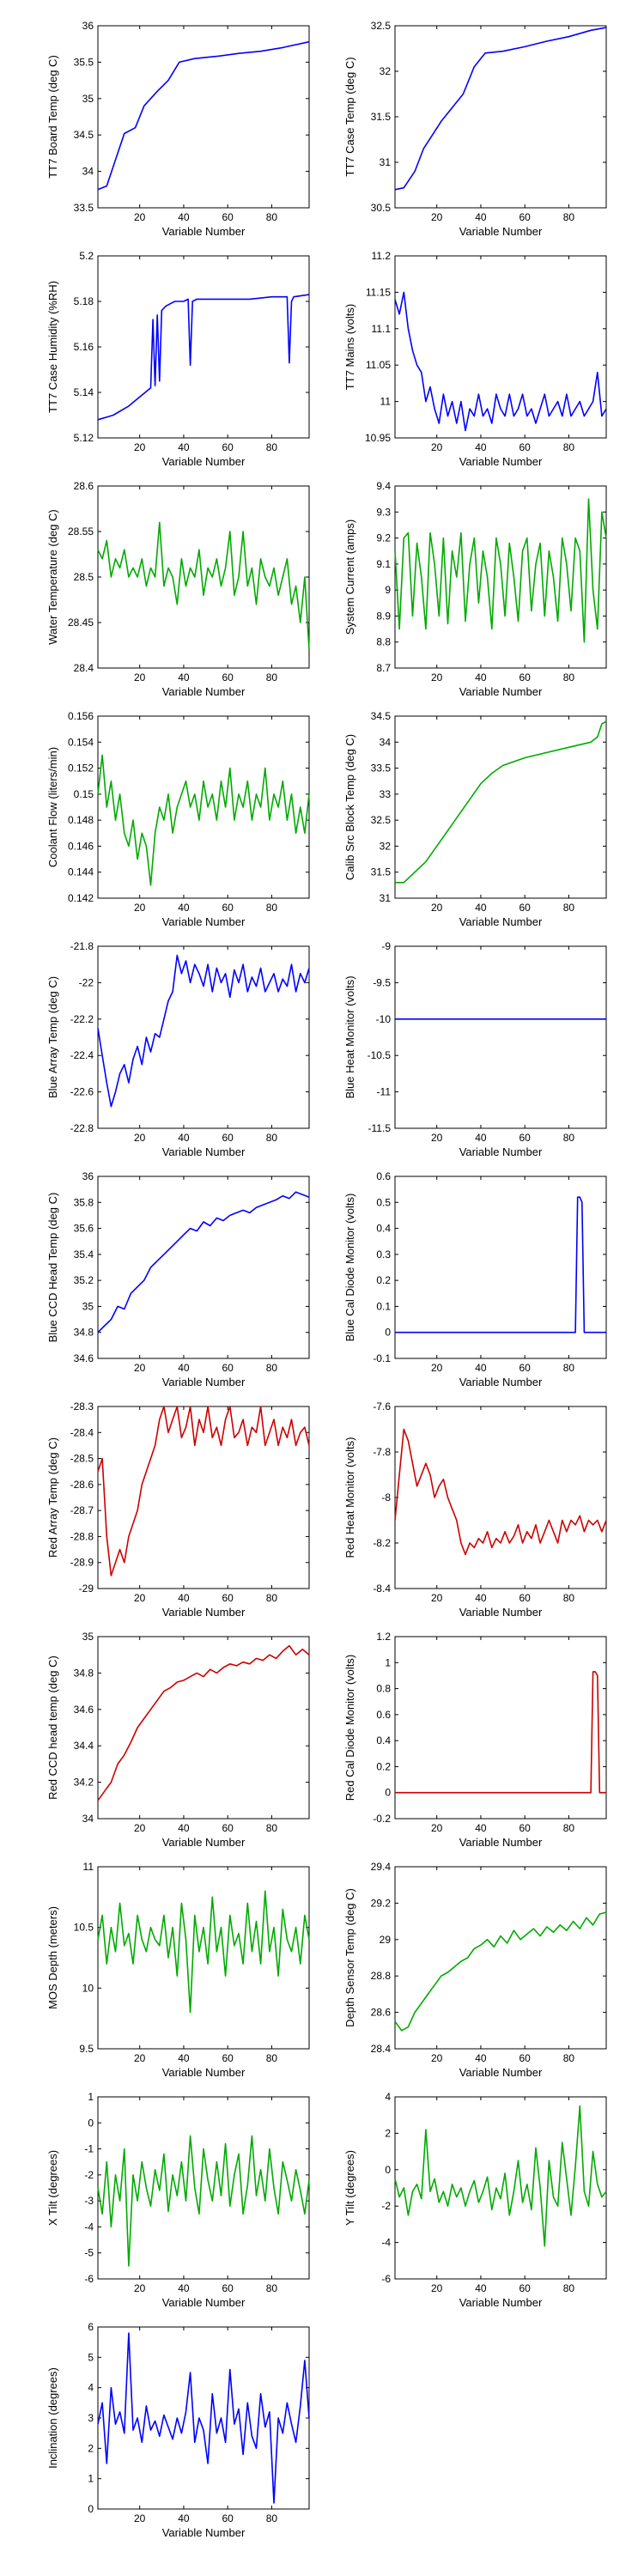 This screenshot has height=2576, width=644. What do you see at coordinates (383, 486) in the screenshot?
I see `y-tick-label: 9.4` at bounding box center [383, 486].